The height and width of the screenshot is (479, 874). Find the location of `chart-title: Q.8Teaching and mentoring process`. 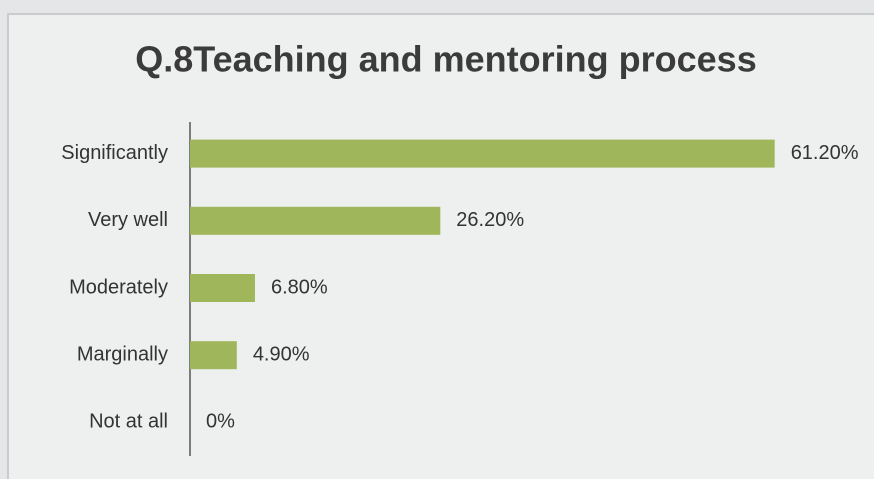

chart-title: Q.8Teaching and mentoring process is located at coordinates (445, 59).